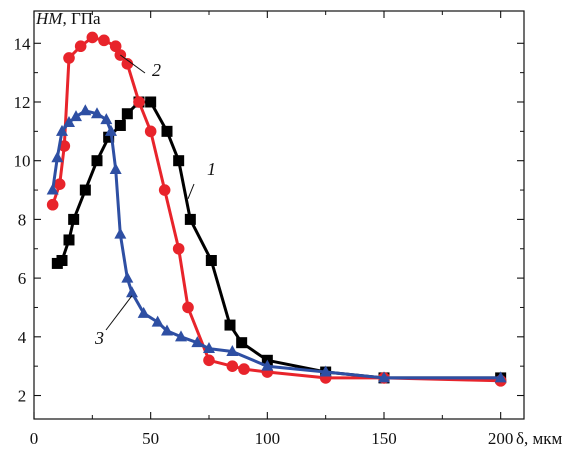  I want to click on y-axis-title: HM, ГПа, so click(68, 18).